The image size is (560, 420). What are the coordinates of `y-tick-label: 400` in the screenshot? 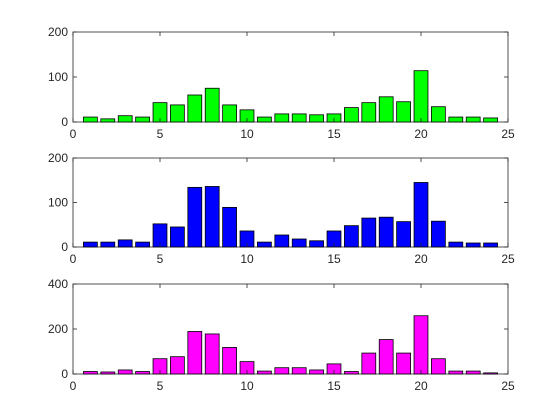 It's located at (58, 284).